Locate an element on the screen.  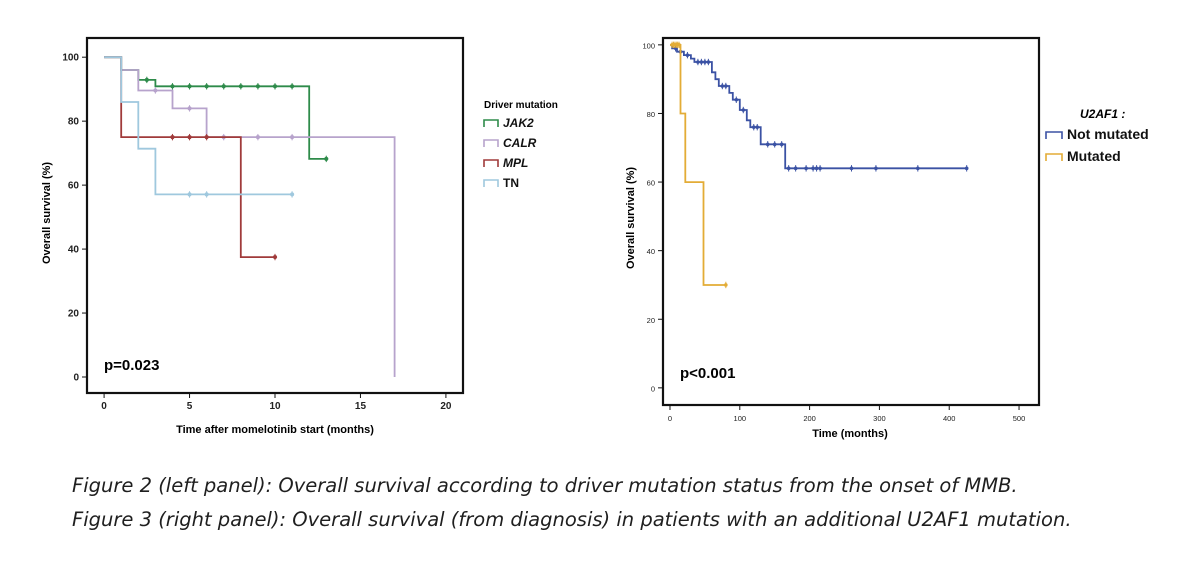
survival-line-calr is located at coordinates (250, 216).